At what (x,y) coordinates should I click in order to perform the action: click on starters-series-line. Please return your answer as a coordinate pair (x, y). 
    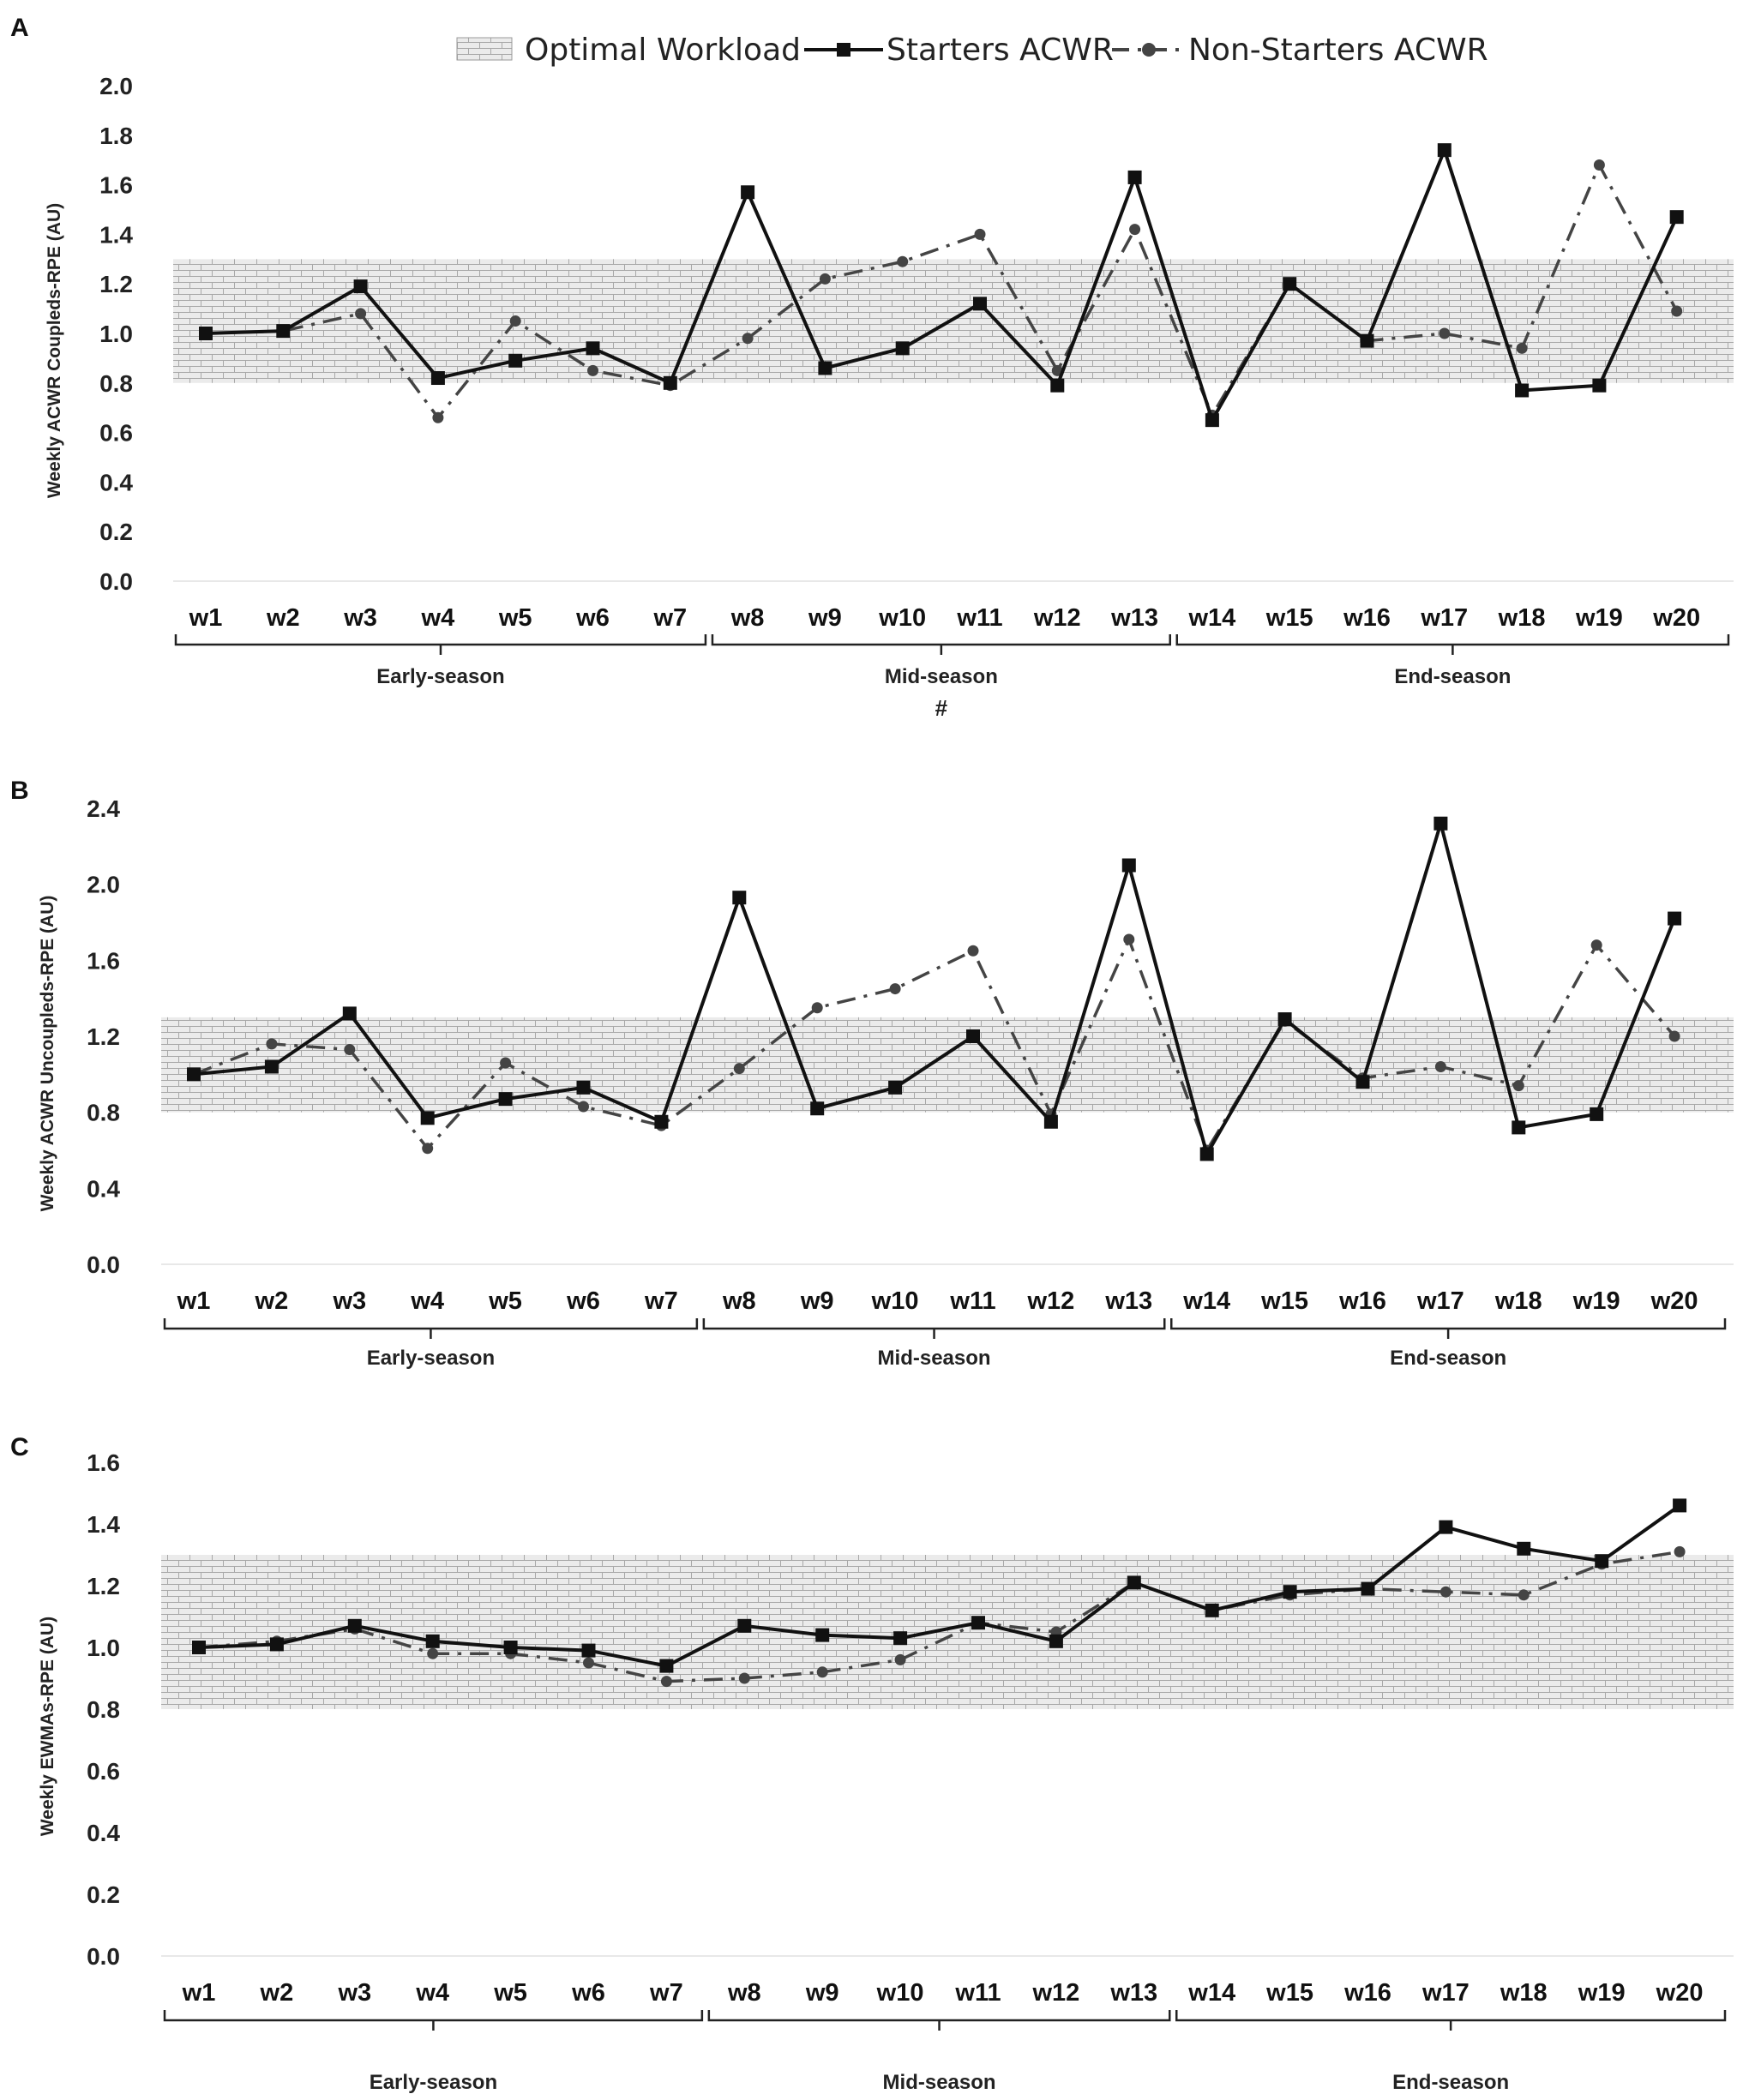
    Looking at the image, I should click on (942, 285).